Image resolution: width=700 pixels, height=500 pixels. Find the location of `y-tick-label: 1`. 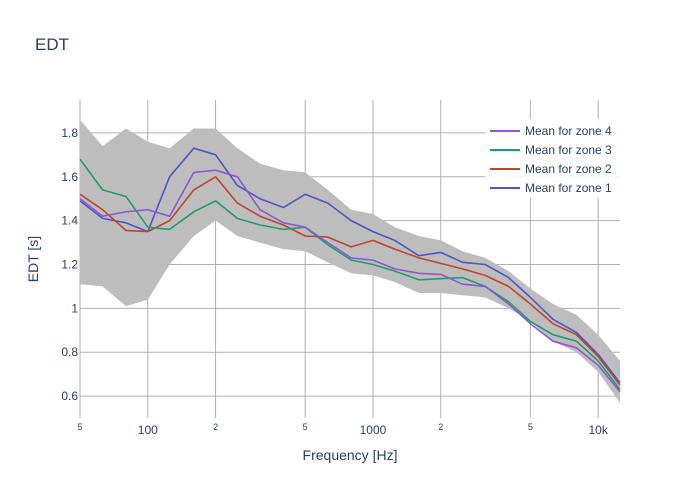

y-tick-label: 1 is located at coordinates (74, 308).